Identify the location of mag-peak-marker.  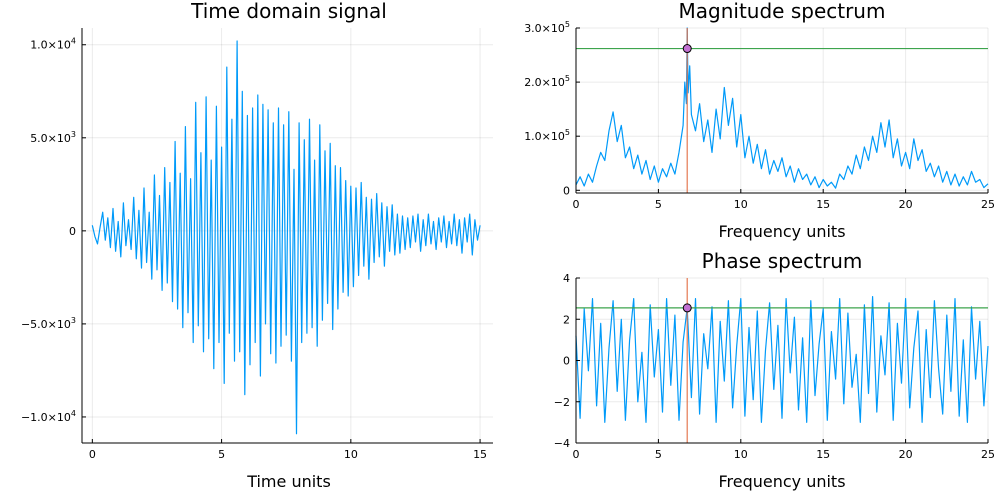
(687, 49).